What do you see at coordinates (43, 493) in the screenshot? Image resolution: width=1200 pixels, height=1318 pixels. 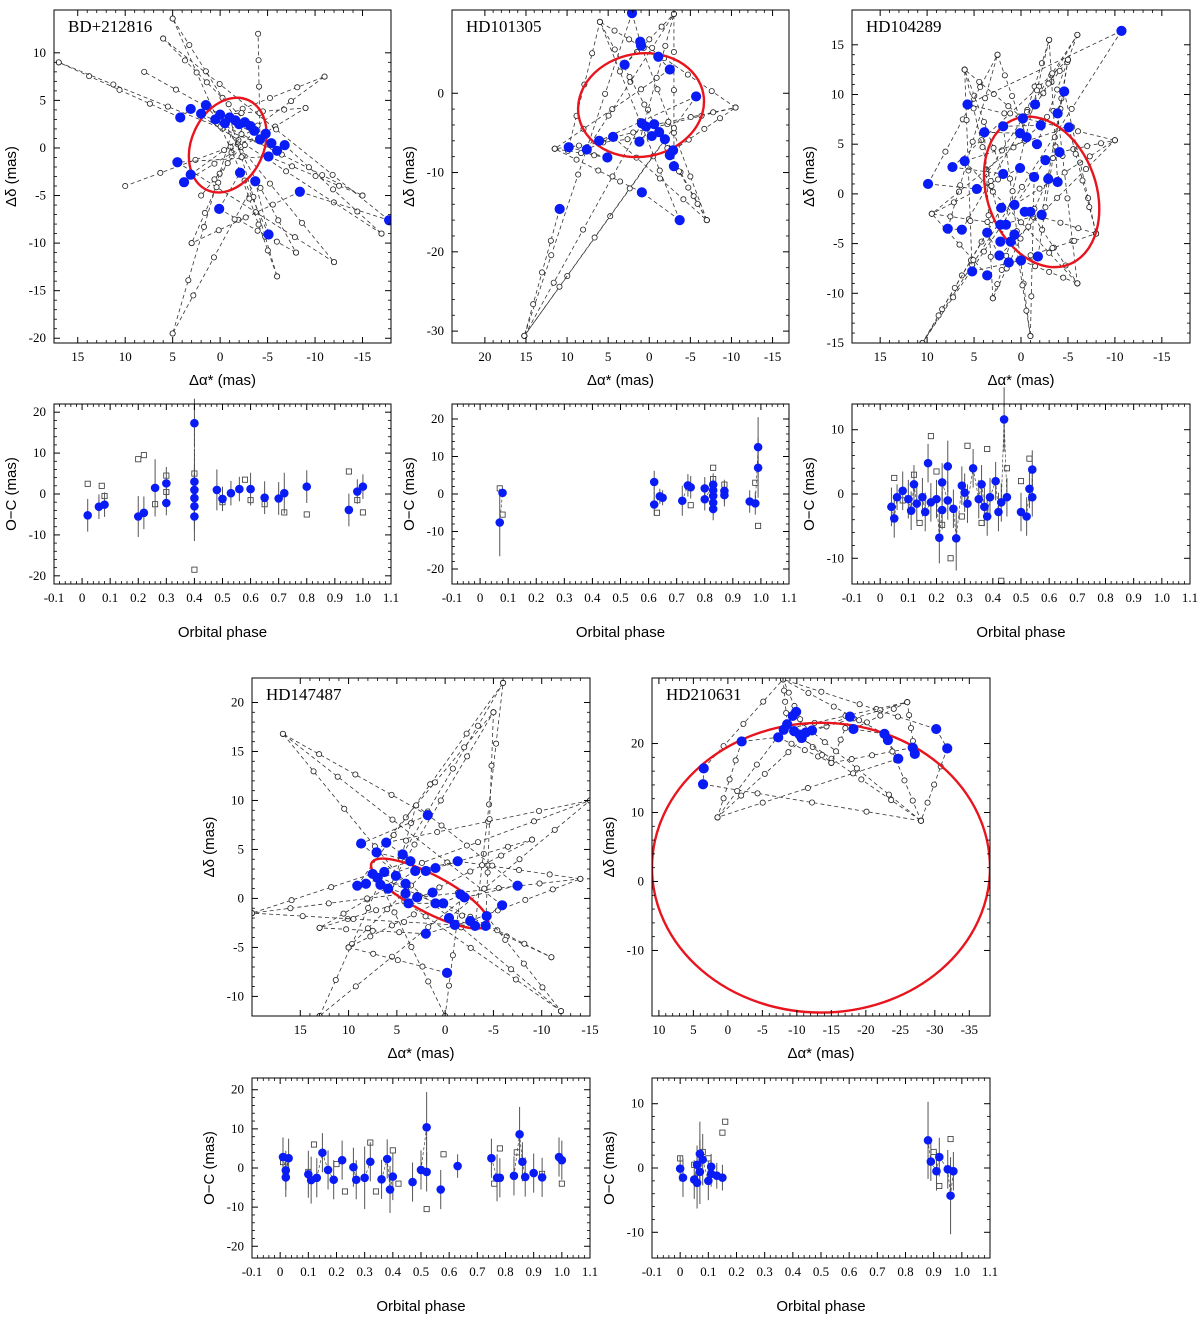 I see `residual-y-tick-label: 0` at bounding box center [43, 493].